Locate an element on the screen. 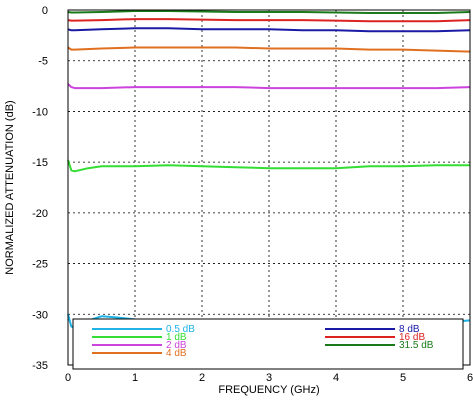 This screenshot has width=473, height=400. series-line-8-db is located at coordinates (269, 30).